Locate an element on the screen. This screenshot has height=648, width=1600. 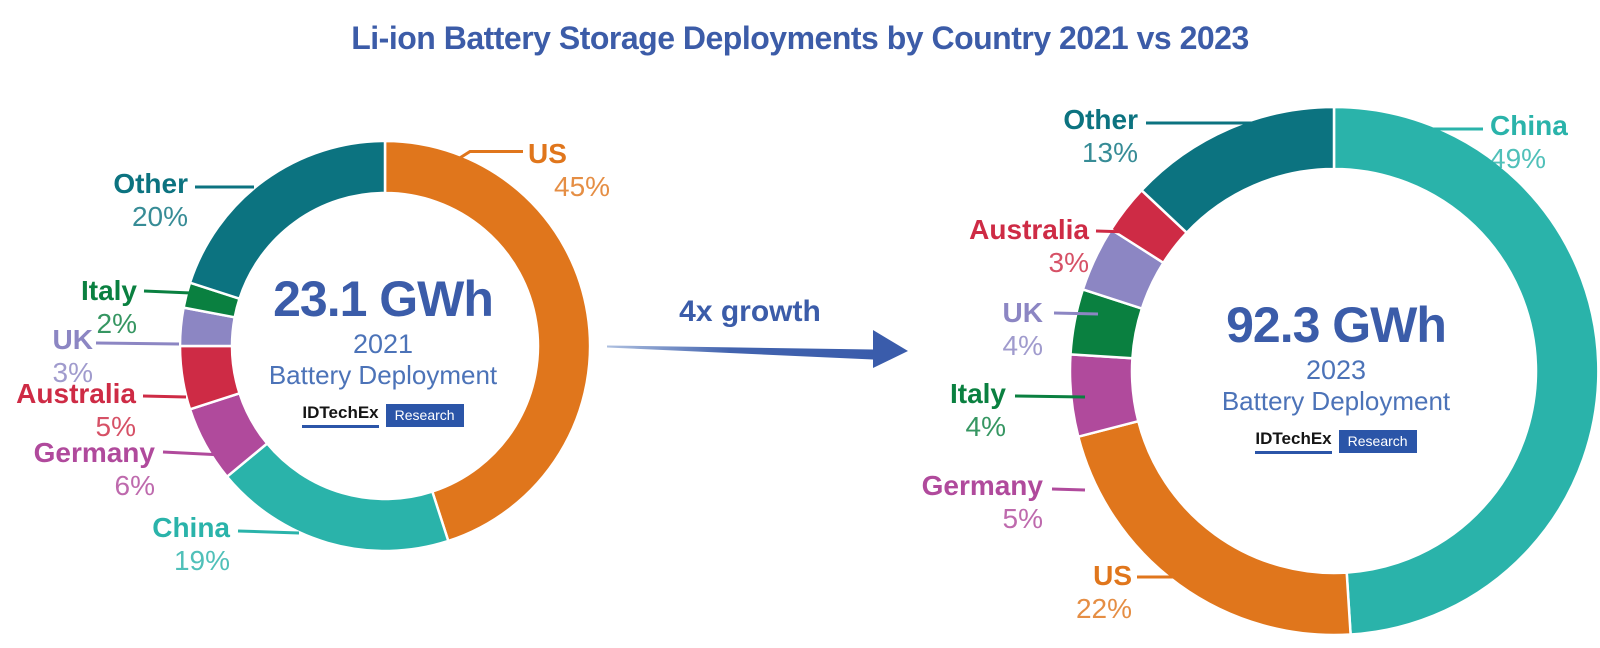
slice-label-australia-2021: Australia 5% is located at coordinates (76, 410).